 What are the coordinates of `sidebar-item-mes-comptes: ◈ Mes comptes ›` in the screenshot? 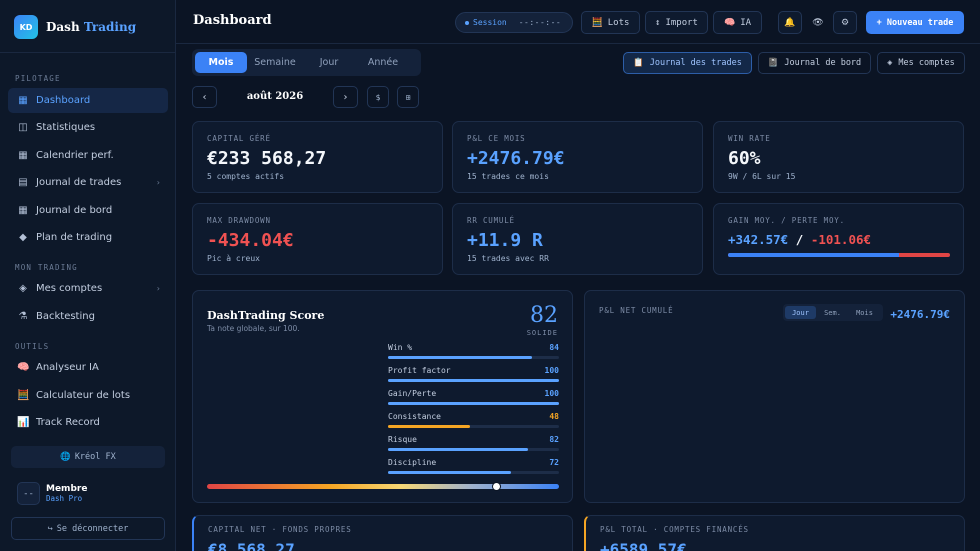 It's located at (88, 288).